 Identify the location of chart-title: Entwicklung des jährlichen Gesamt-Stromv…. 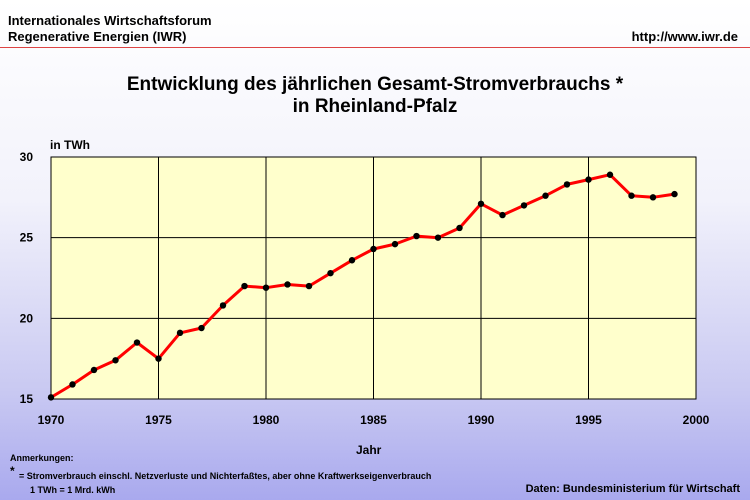
(375, 96).